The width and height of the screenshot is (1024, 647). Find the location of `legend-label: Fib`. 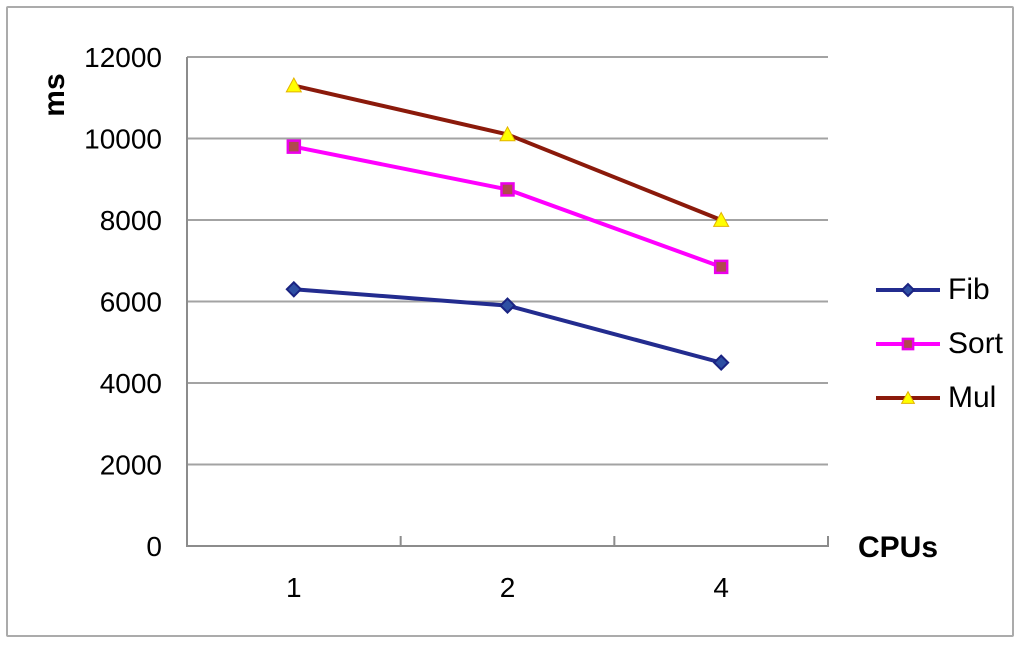

legend-label: Fib is located at coordinates (969, 289).